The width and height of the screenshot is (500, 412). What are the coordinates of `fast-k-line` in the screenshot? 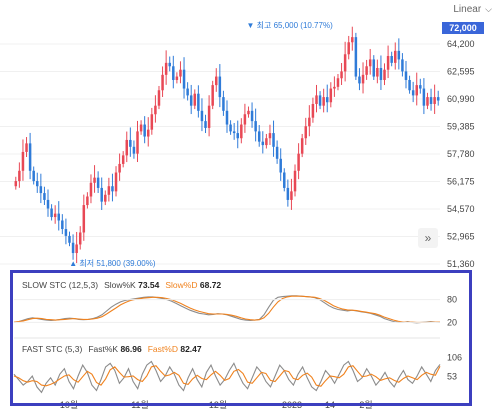 It's located at (227, 377).